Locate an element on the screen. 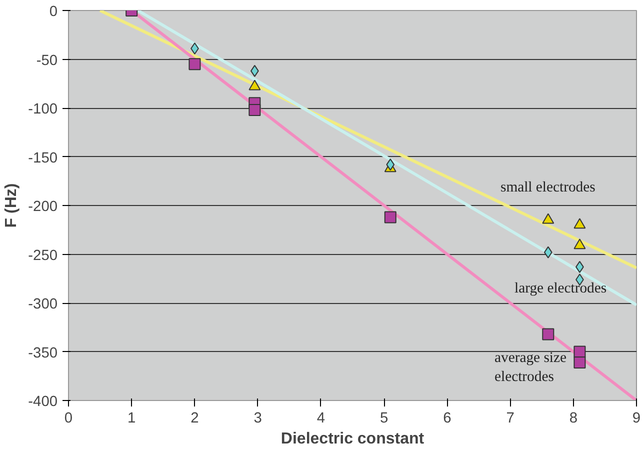 The width and height of the screenshot is (642, 450). y-tick-label: 0 is located at coordinates (53, 12).